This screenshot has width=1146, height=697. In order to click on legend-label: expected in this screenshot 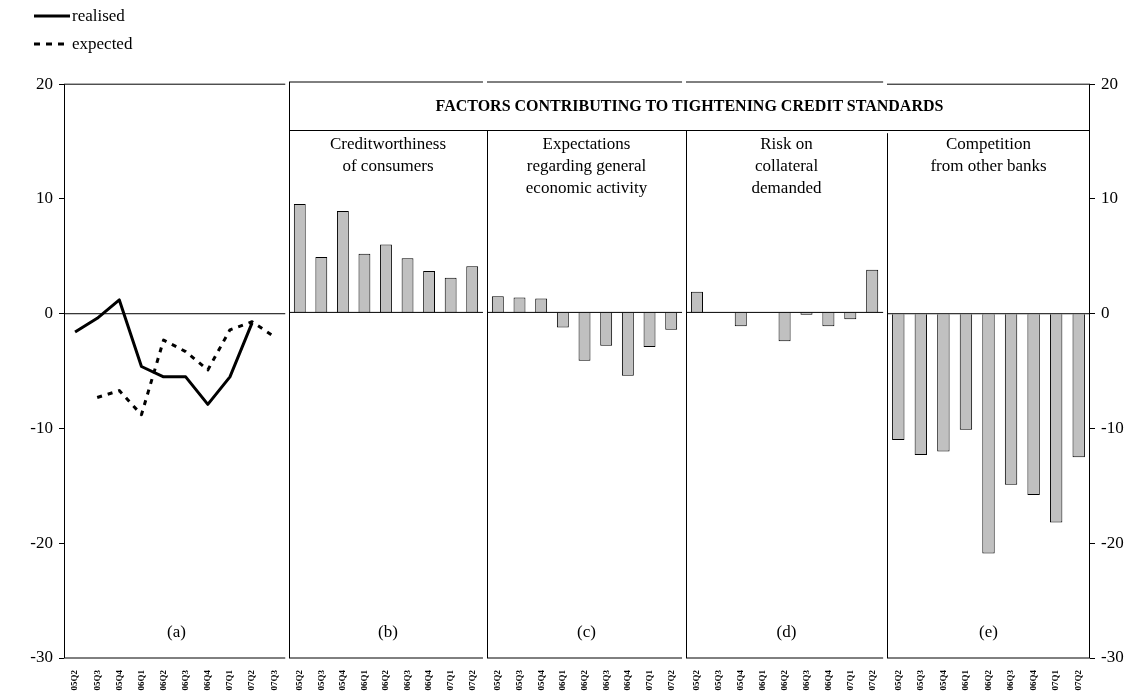, I will do `click(102, 44)`.